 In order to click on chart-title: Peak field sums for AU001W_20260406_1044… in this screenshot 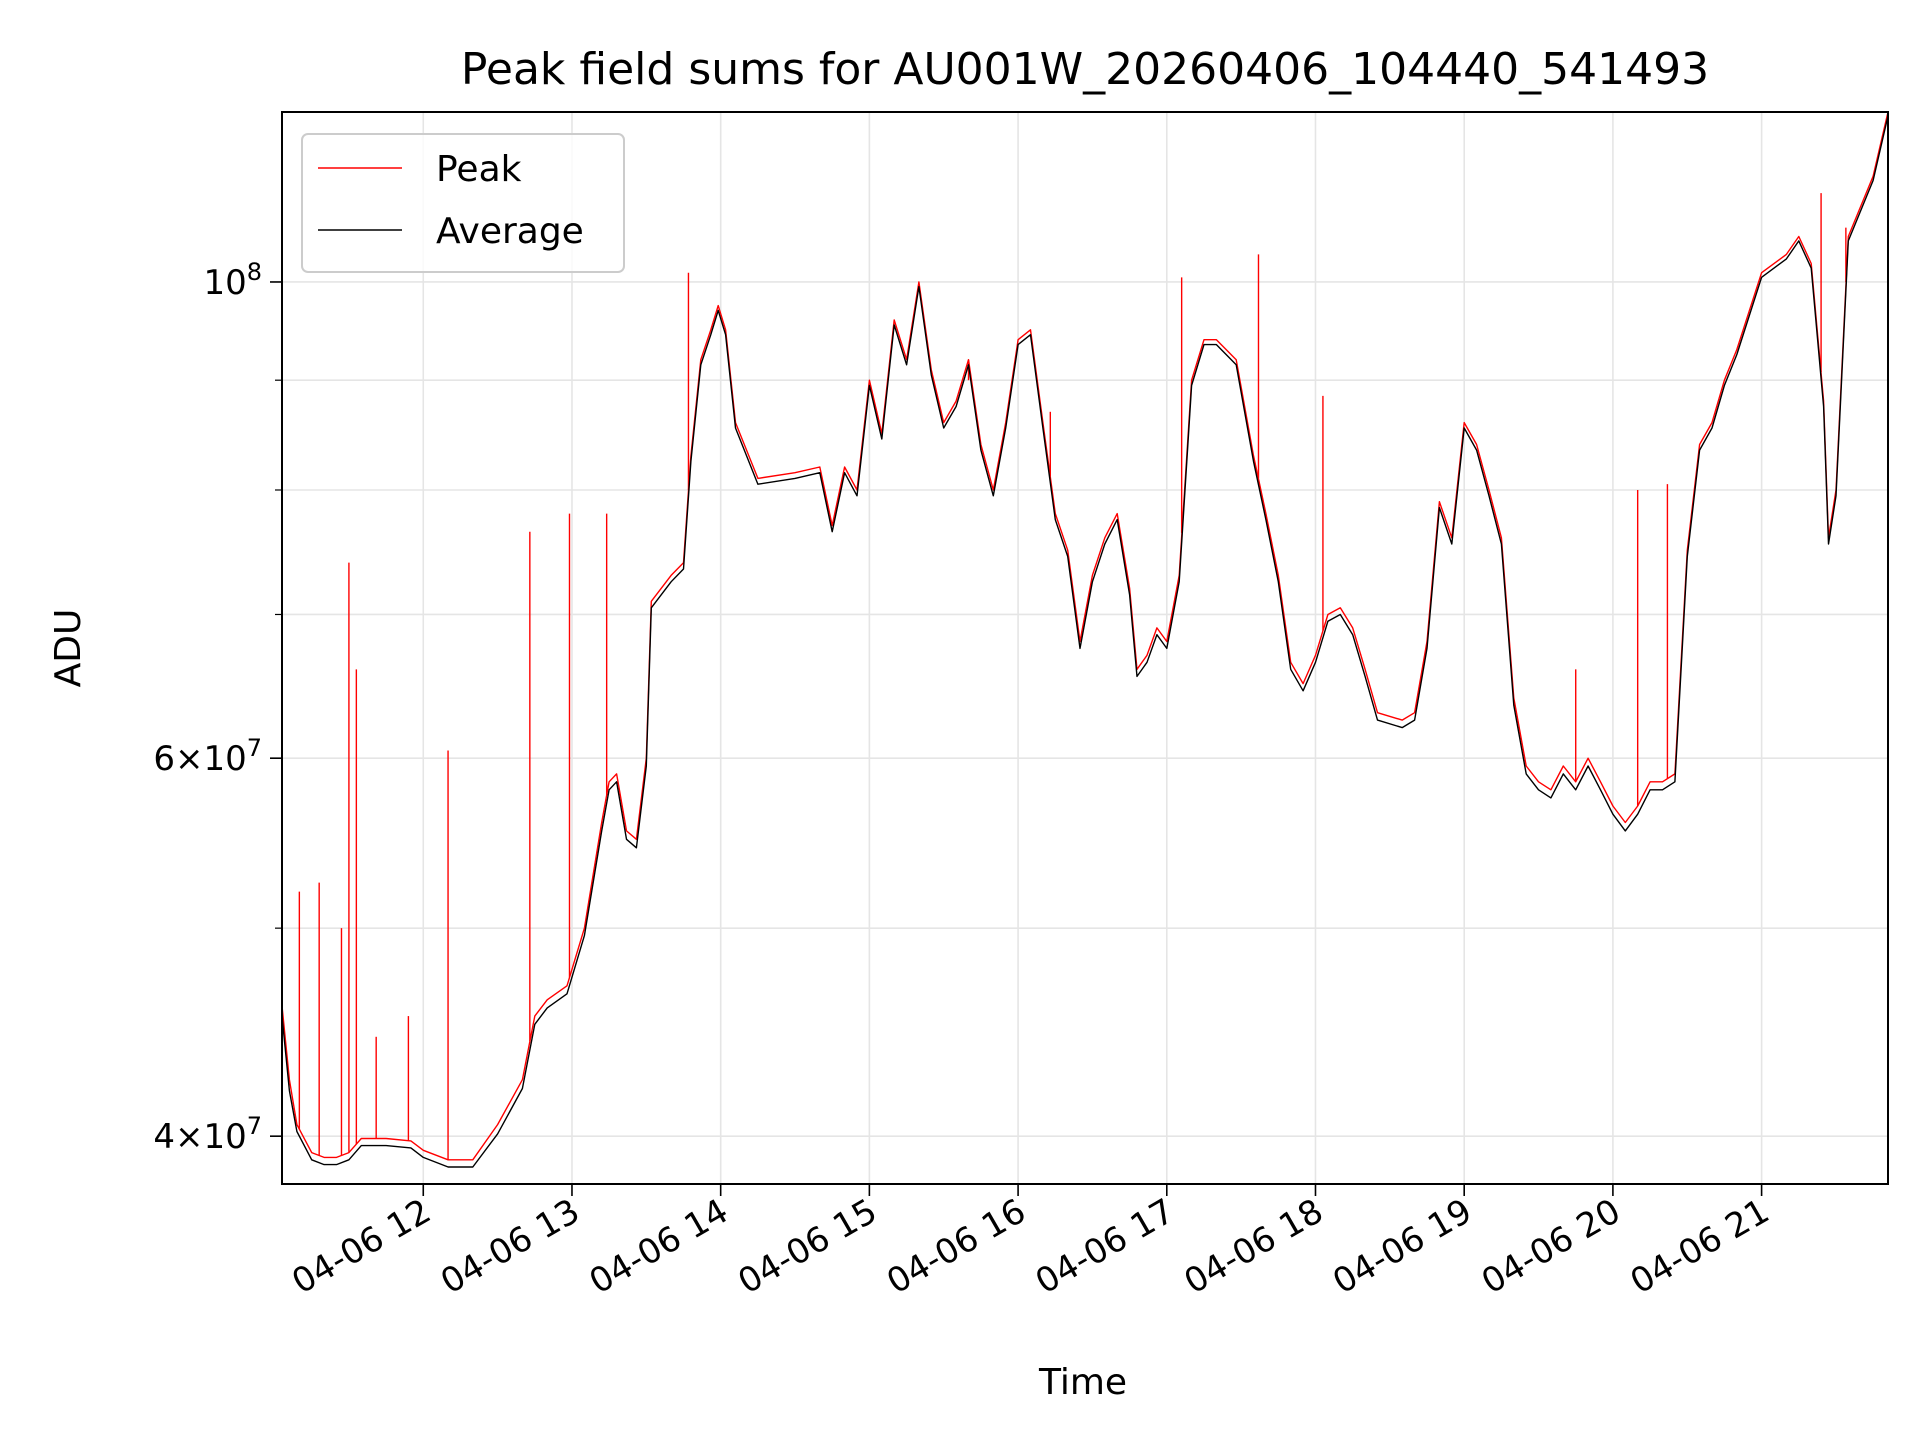, I will do `click(1085, 69)`.